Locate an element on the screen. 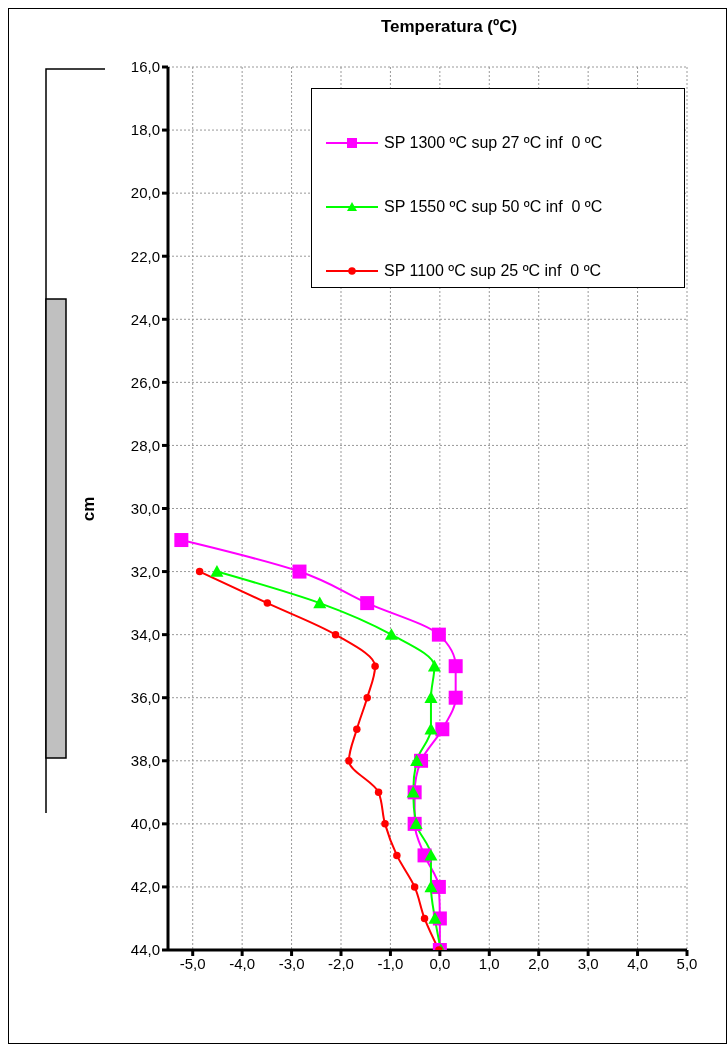  y-tick-label: 36,0 is located at coordinates (145, 698).